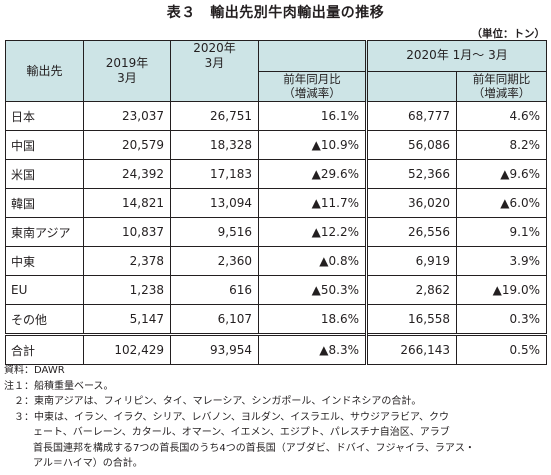 The height and width of the screenshot is (475, 551). Describe the element at coordinates (214, 232) in the screenshot. I see `cell-2020: 9,516` at that location.